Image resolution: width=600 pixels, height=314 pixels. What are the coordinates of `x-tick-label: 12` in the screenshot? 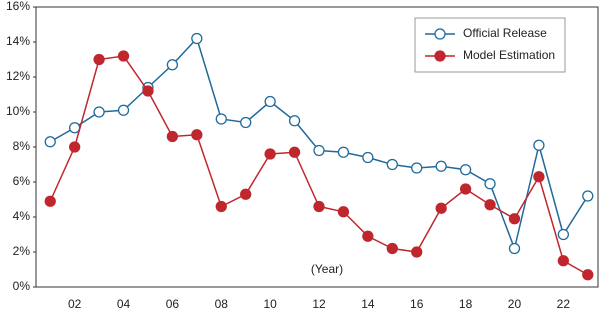 It's located at (319, 304).